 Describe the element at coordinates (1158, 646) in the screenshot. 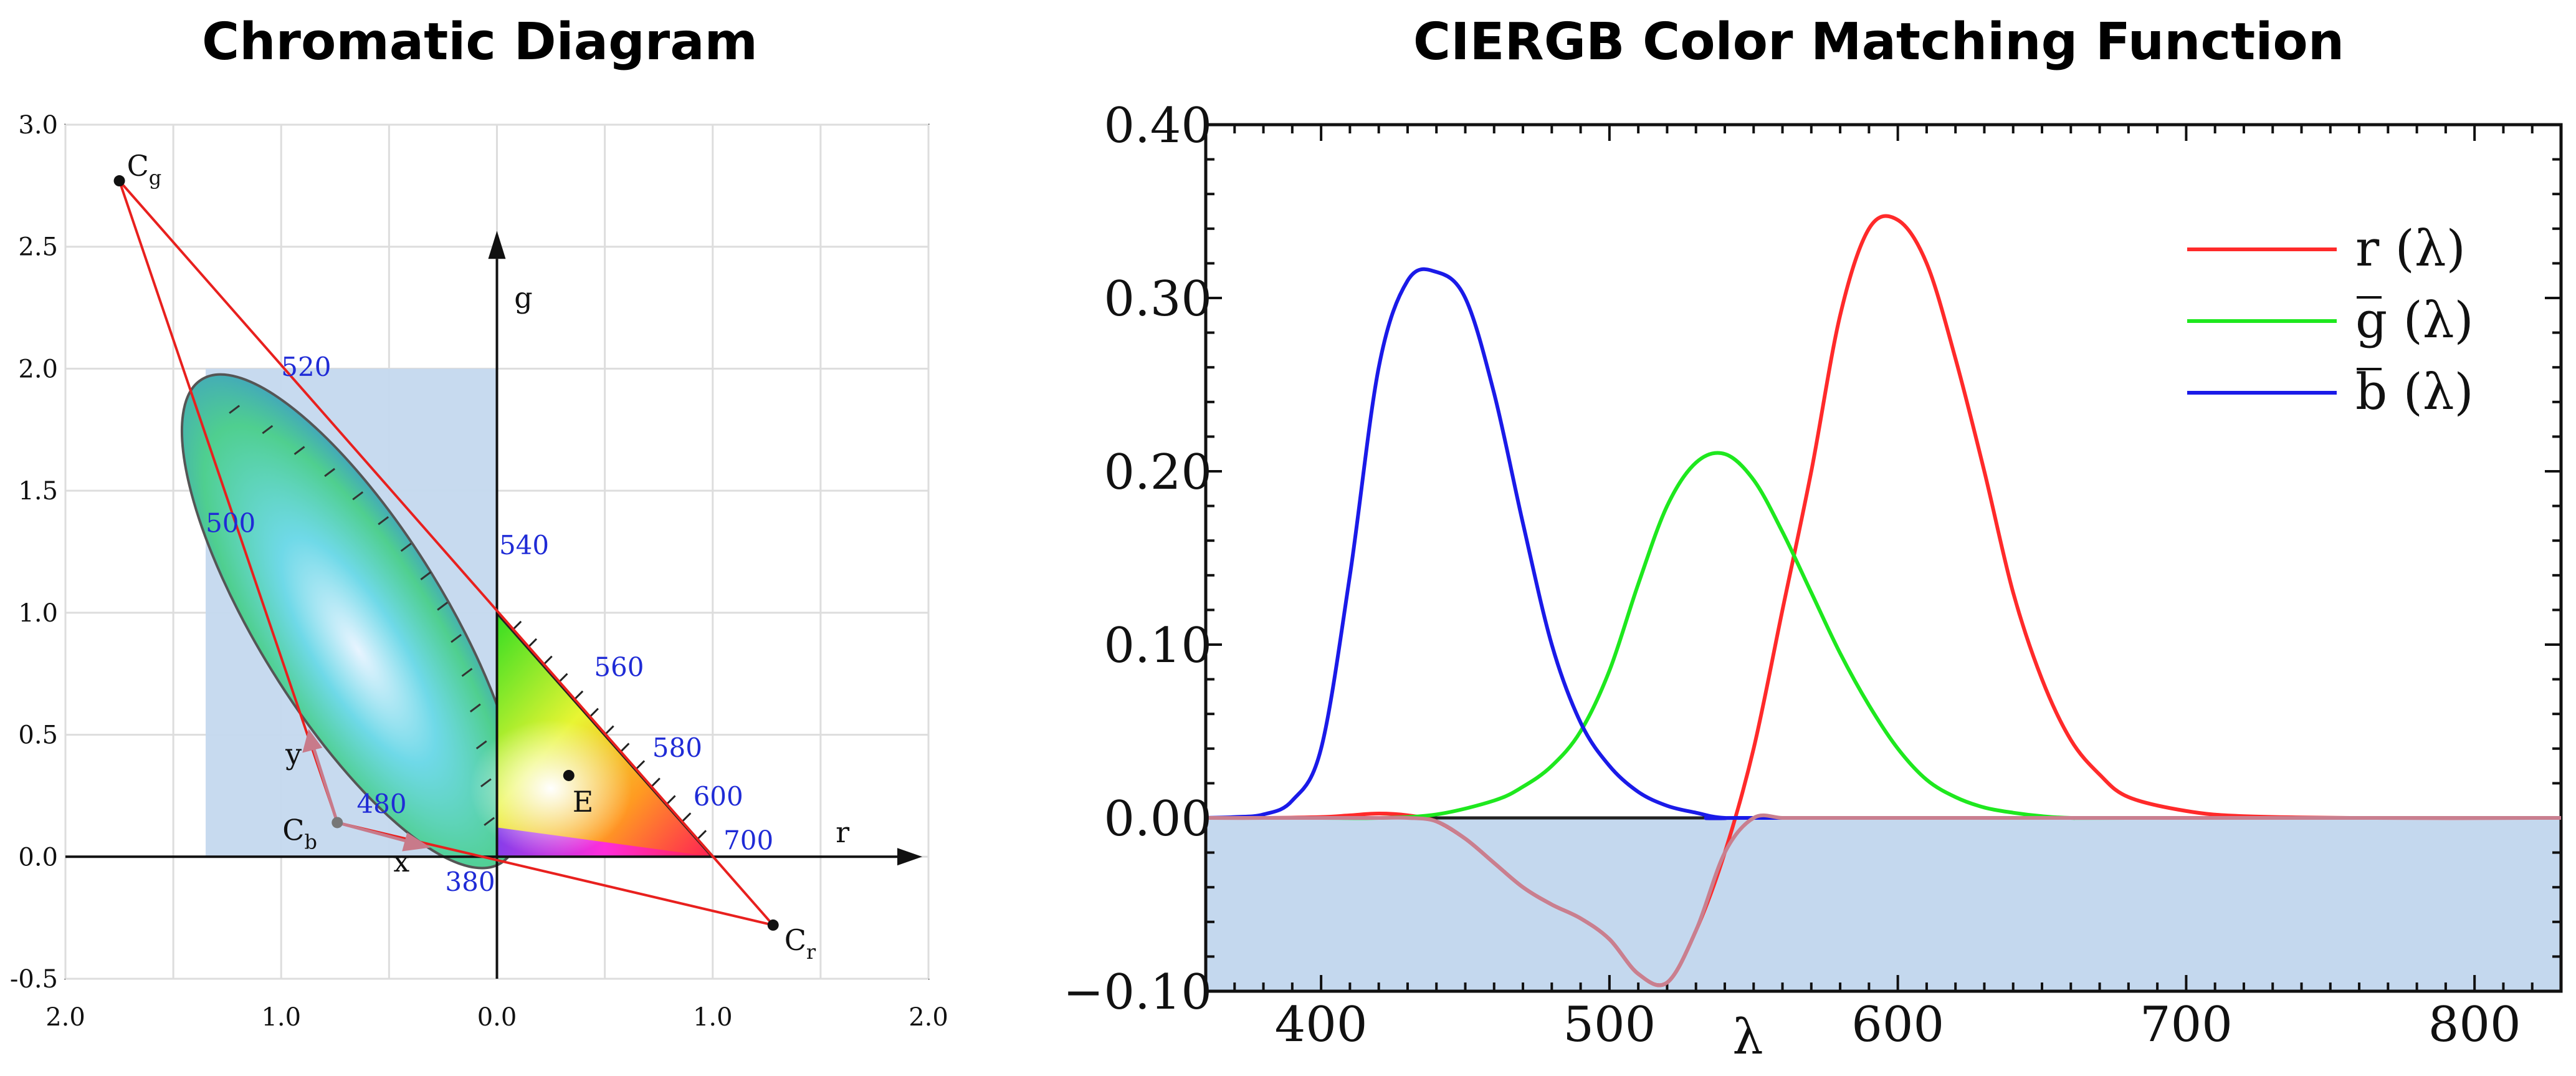

I see `y-tick-label: 0.10` at that location.